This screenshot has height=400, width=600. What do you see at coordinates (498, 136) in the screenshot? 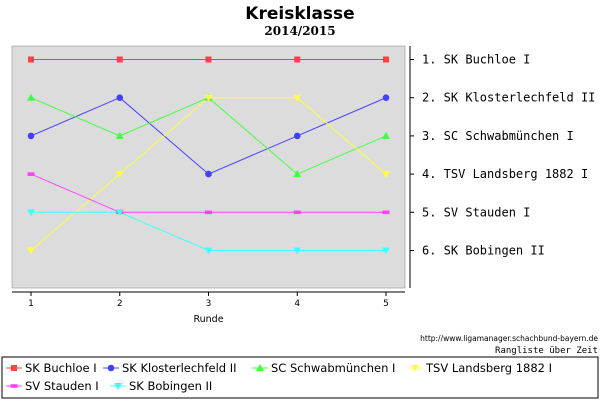
I see `rank-label: 3. SC Schwabmünchen I` at bounding box center [498, 136].